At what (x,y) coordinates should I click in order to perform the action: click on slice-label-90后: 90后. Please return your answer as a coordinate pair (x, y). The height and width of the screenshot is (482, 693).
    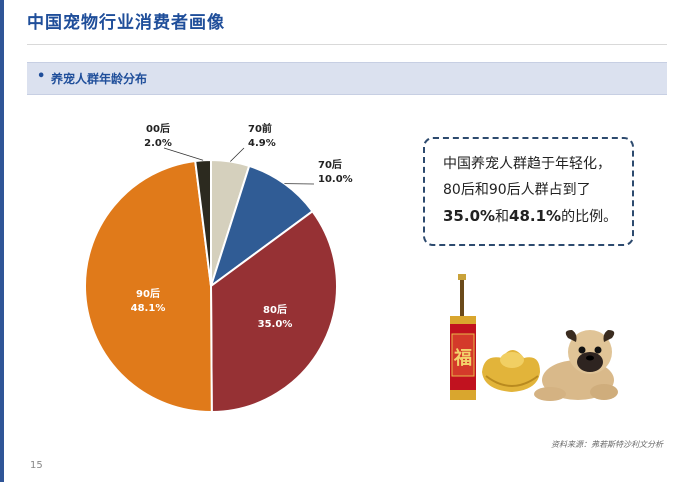
    Looking at the image, I should click on (148, 293).